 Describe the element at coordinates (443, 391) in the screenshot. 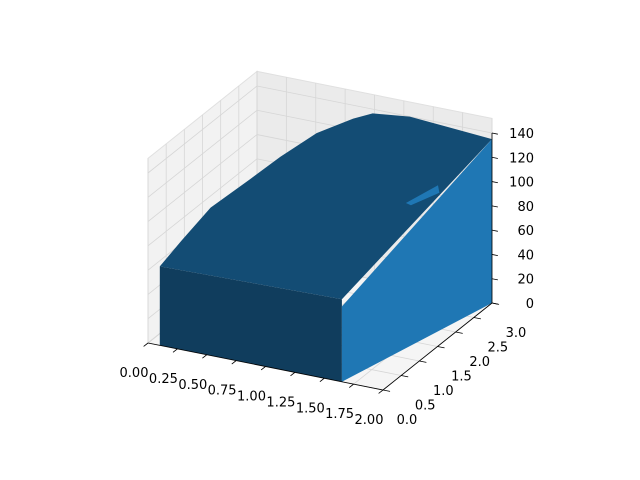

I see `y-tick-label: 1.0` at that location.